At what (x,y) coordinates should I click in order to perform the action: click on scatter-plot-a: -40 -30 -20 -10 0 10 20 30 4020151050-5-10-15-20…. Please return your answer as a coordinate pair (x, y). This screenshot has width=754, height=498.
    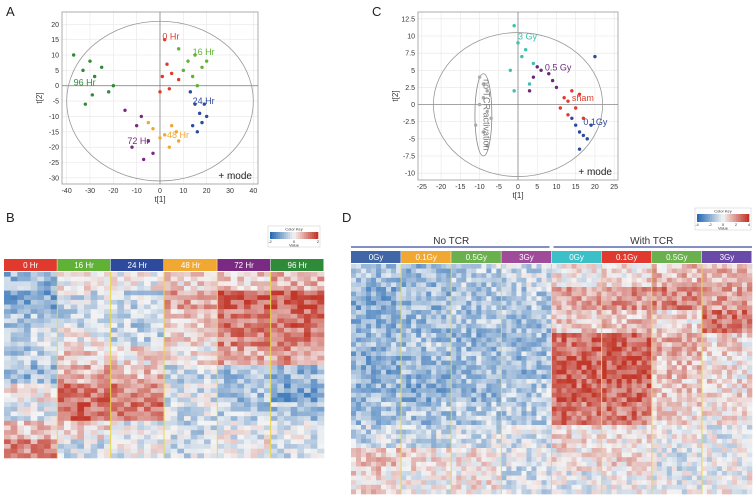
    Looking at the image, I should click on (147, 107).